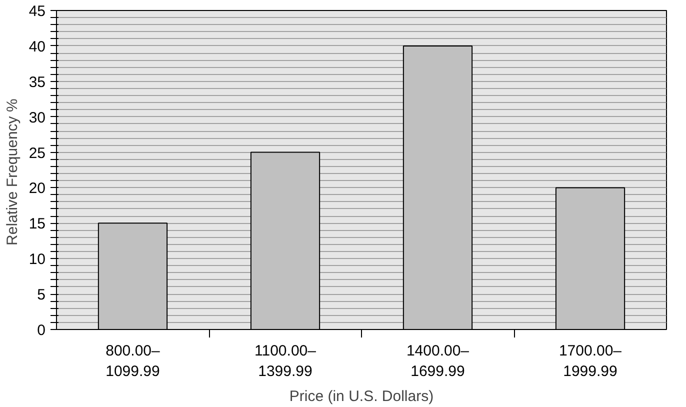 The height and width of the screenshot is (407, 686). Describe the element at coordinates (37, 117) in the screenshot. I see `y-tick-label: 30` at that location.